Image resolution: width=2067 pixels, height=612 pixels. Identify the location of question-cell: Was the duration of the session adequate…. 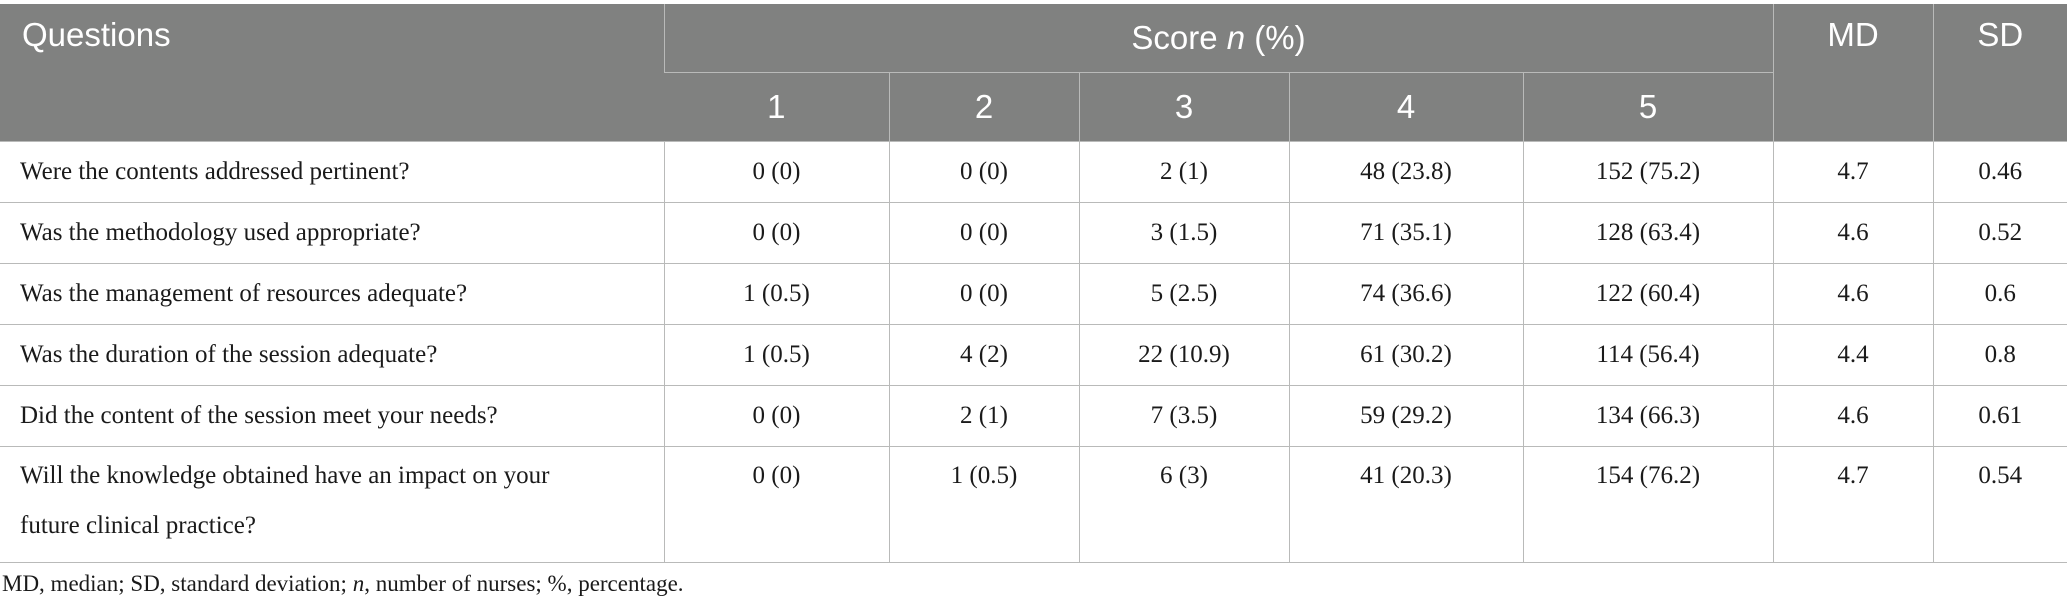
(332, 355).